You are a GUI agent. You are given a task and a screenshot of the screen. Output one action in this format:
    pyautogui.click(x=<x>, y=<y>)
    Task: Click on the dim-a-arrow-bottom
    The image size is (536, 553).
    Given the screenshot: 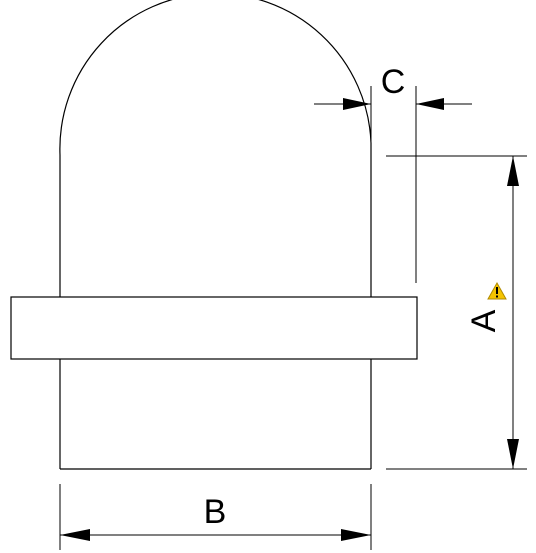 What is the action you would take?
    pyautogui.click(x=513, y=454)
    